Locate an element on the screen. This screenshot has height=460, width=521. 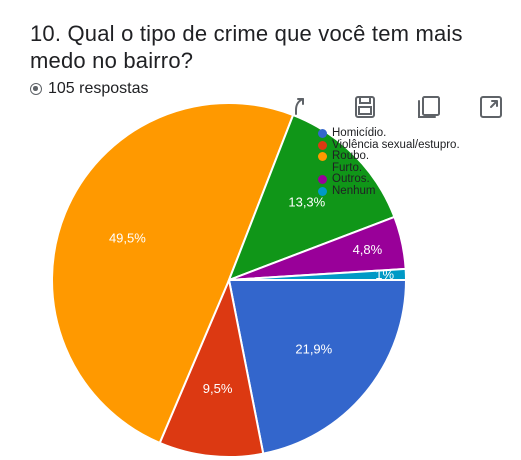
slice-label: 9,5% is located at coordinates (218, 388).